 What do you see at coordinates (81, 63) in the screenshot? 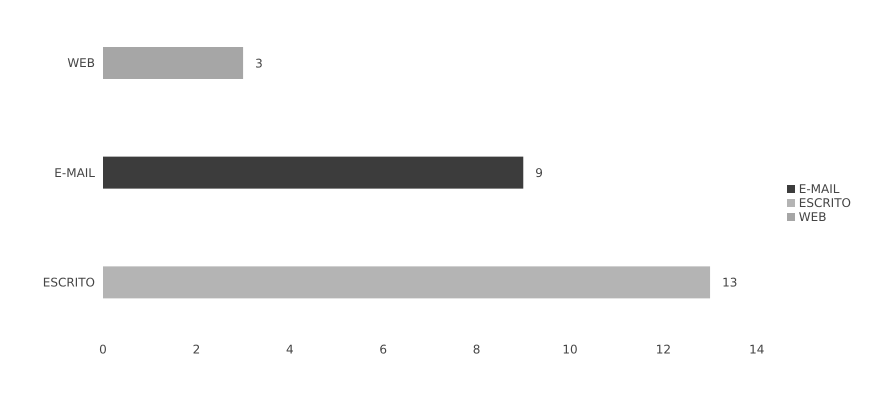
I see `y-tick-label: WEB` at bounding box center [81, 63].